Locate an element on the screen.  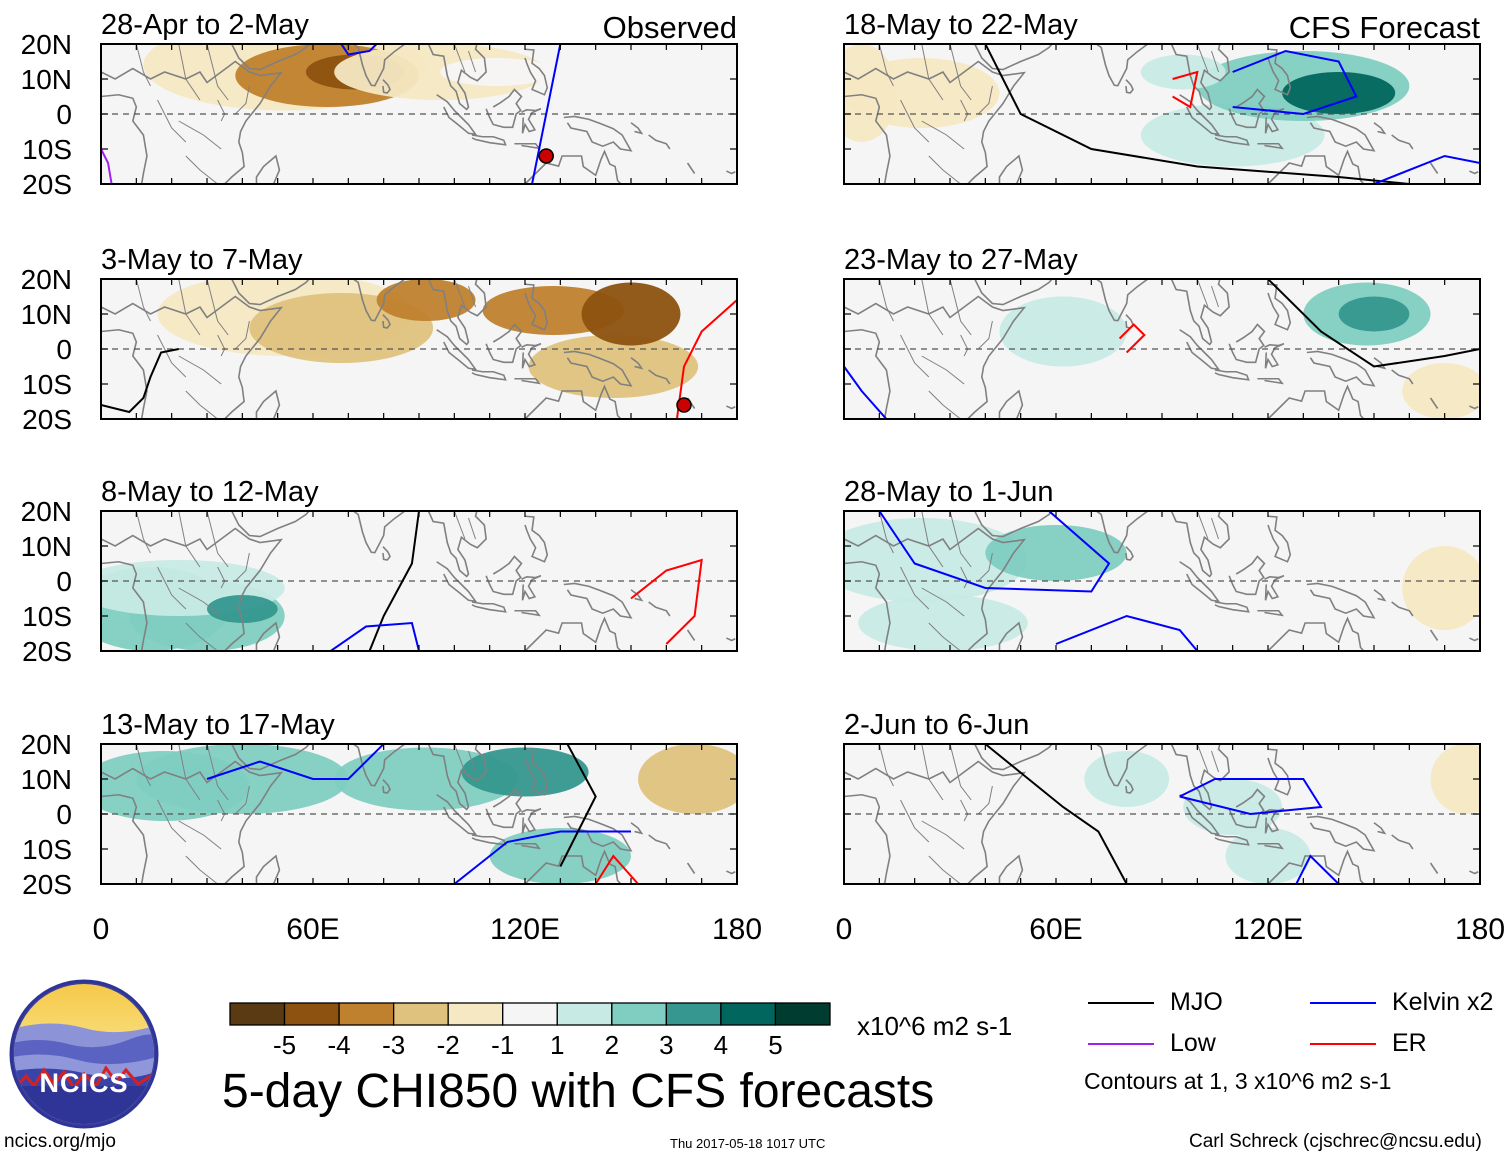
legend-line-low is located at coordinates (1121, 1044).